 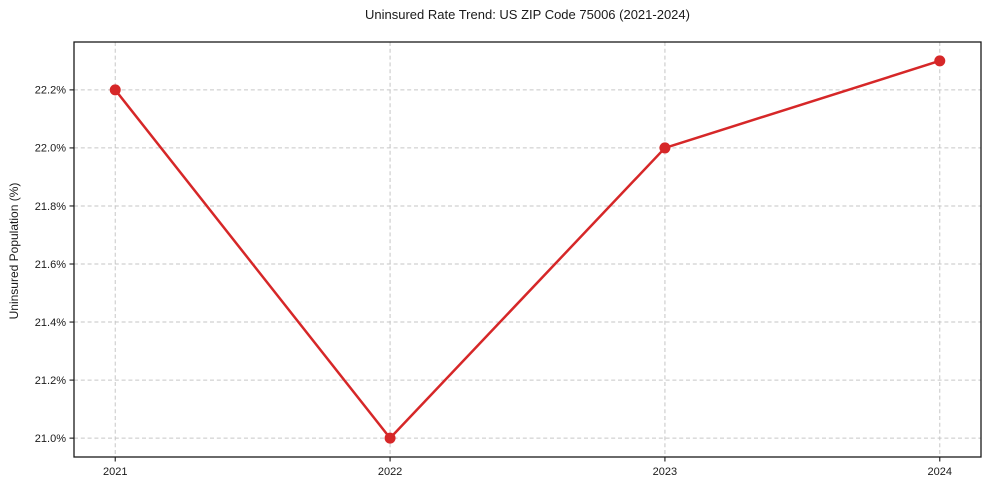 What do you see at coordinates (50, 207) in the screenshot?
I see `y-tick-label: 21.8%` at bounding box center [50, 207].